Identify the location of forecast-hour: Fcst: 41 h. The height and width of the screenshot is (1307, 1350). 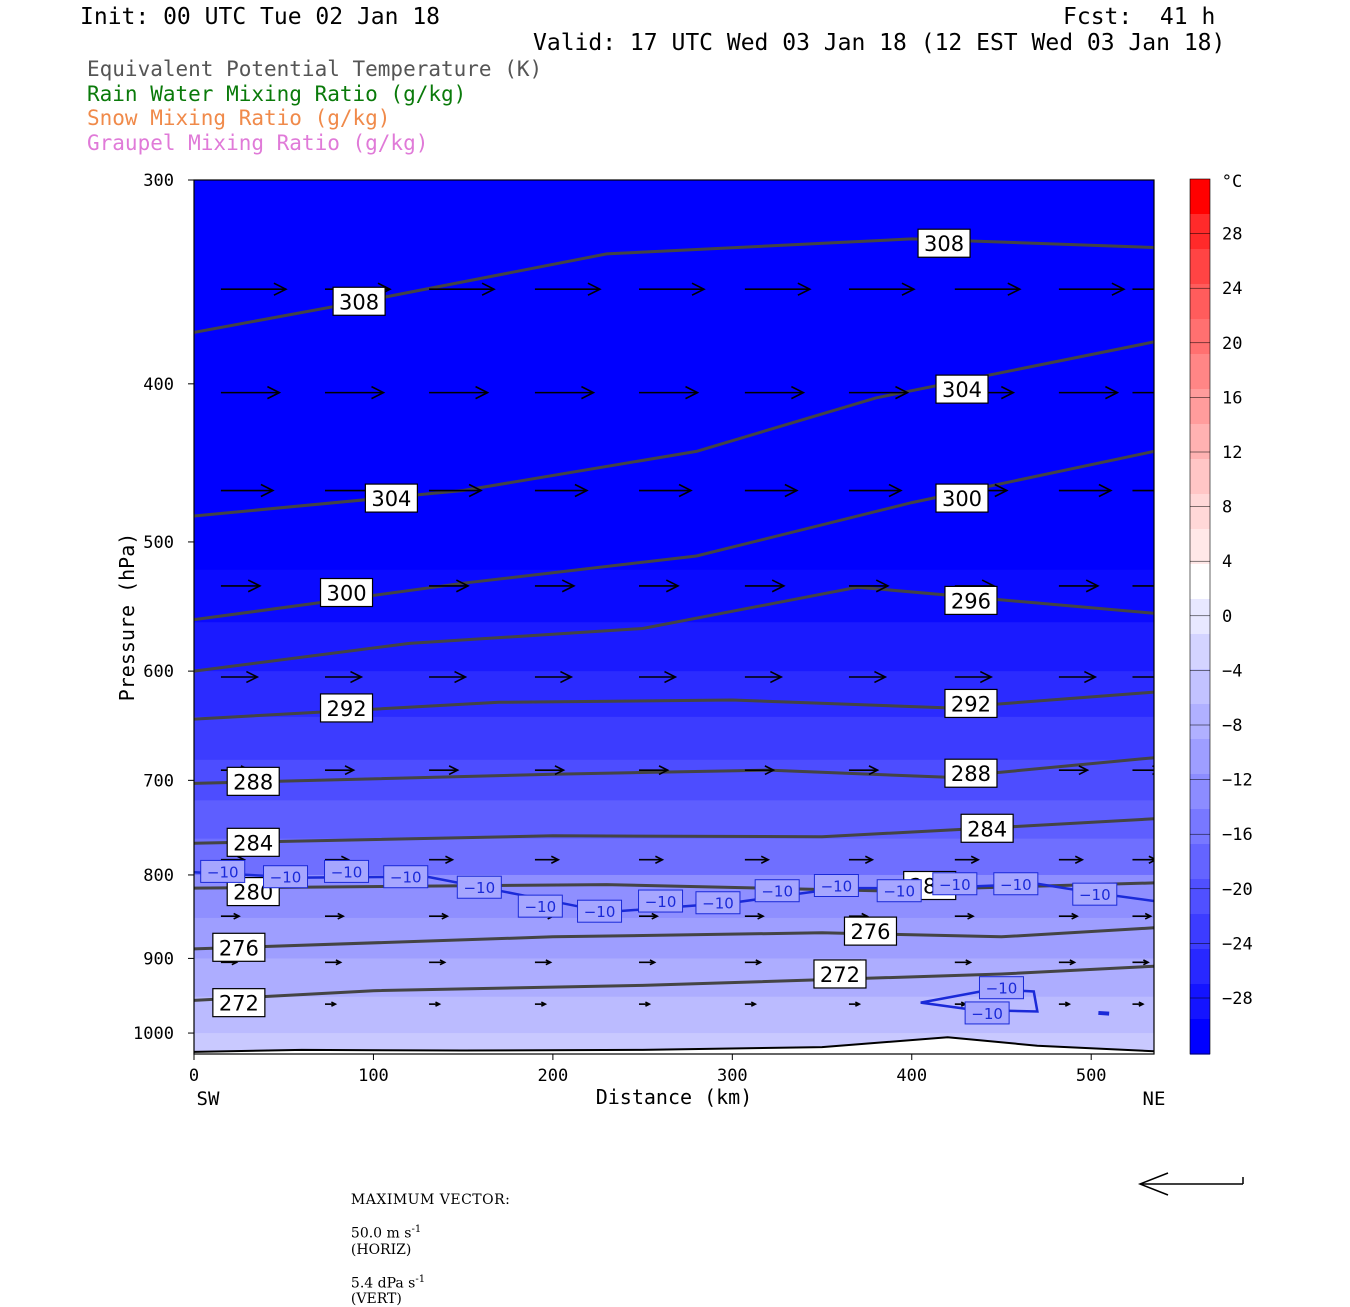
(1139, 17).